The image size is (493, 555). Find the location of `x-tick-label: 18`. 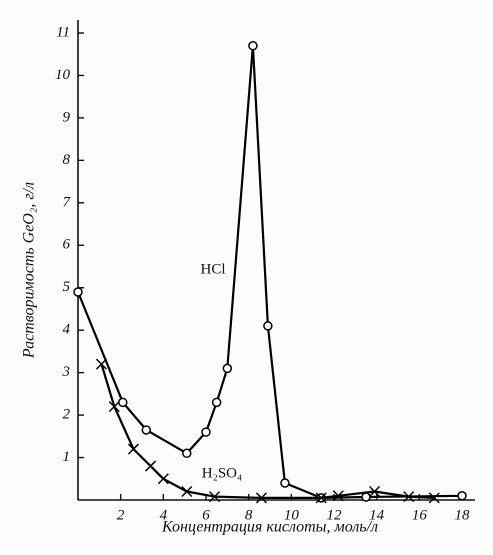

x-tick-label: 18 is located at coordinates (463, 515).